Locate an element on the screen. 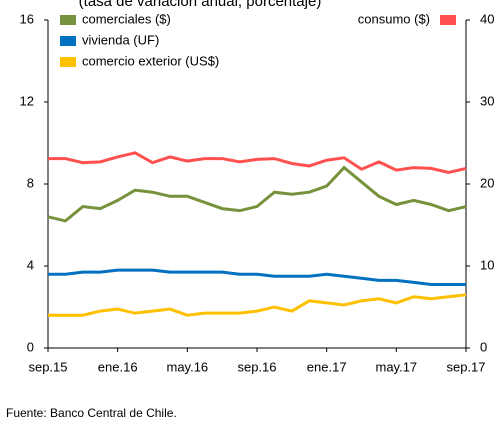 The width and height of the screenshot is (504, 429). y-tick-label: 12 is located at coordinates (27, 100).